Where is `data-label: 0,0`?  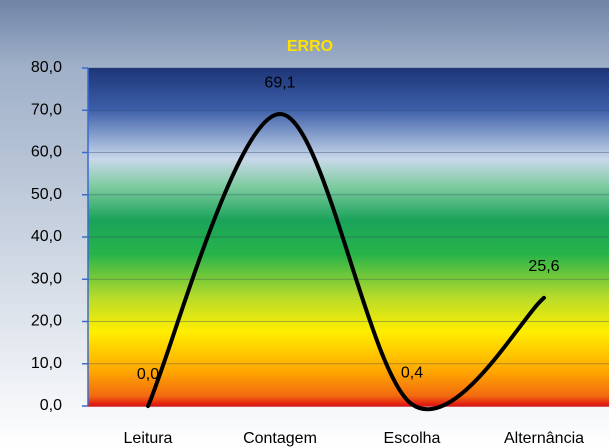
data-label: 0,0 is located at coordinates (148, 374).